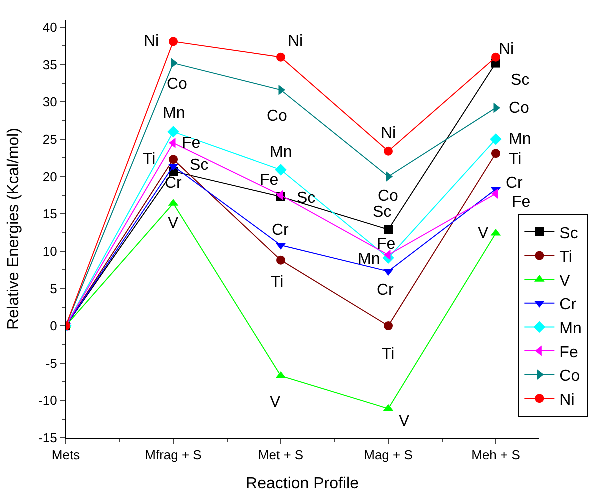 The height and width of the screenshot is (501, 601). I want to click on legend-label: Cr, so click(569, 305).